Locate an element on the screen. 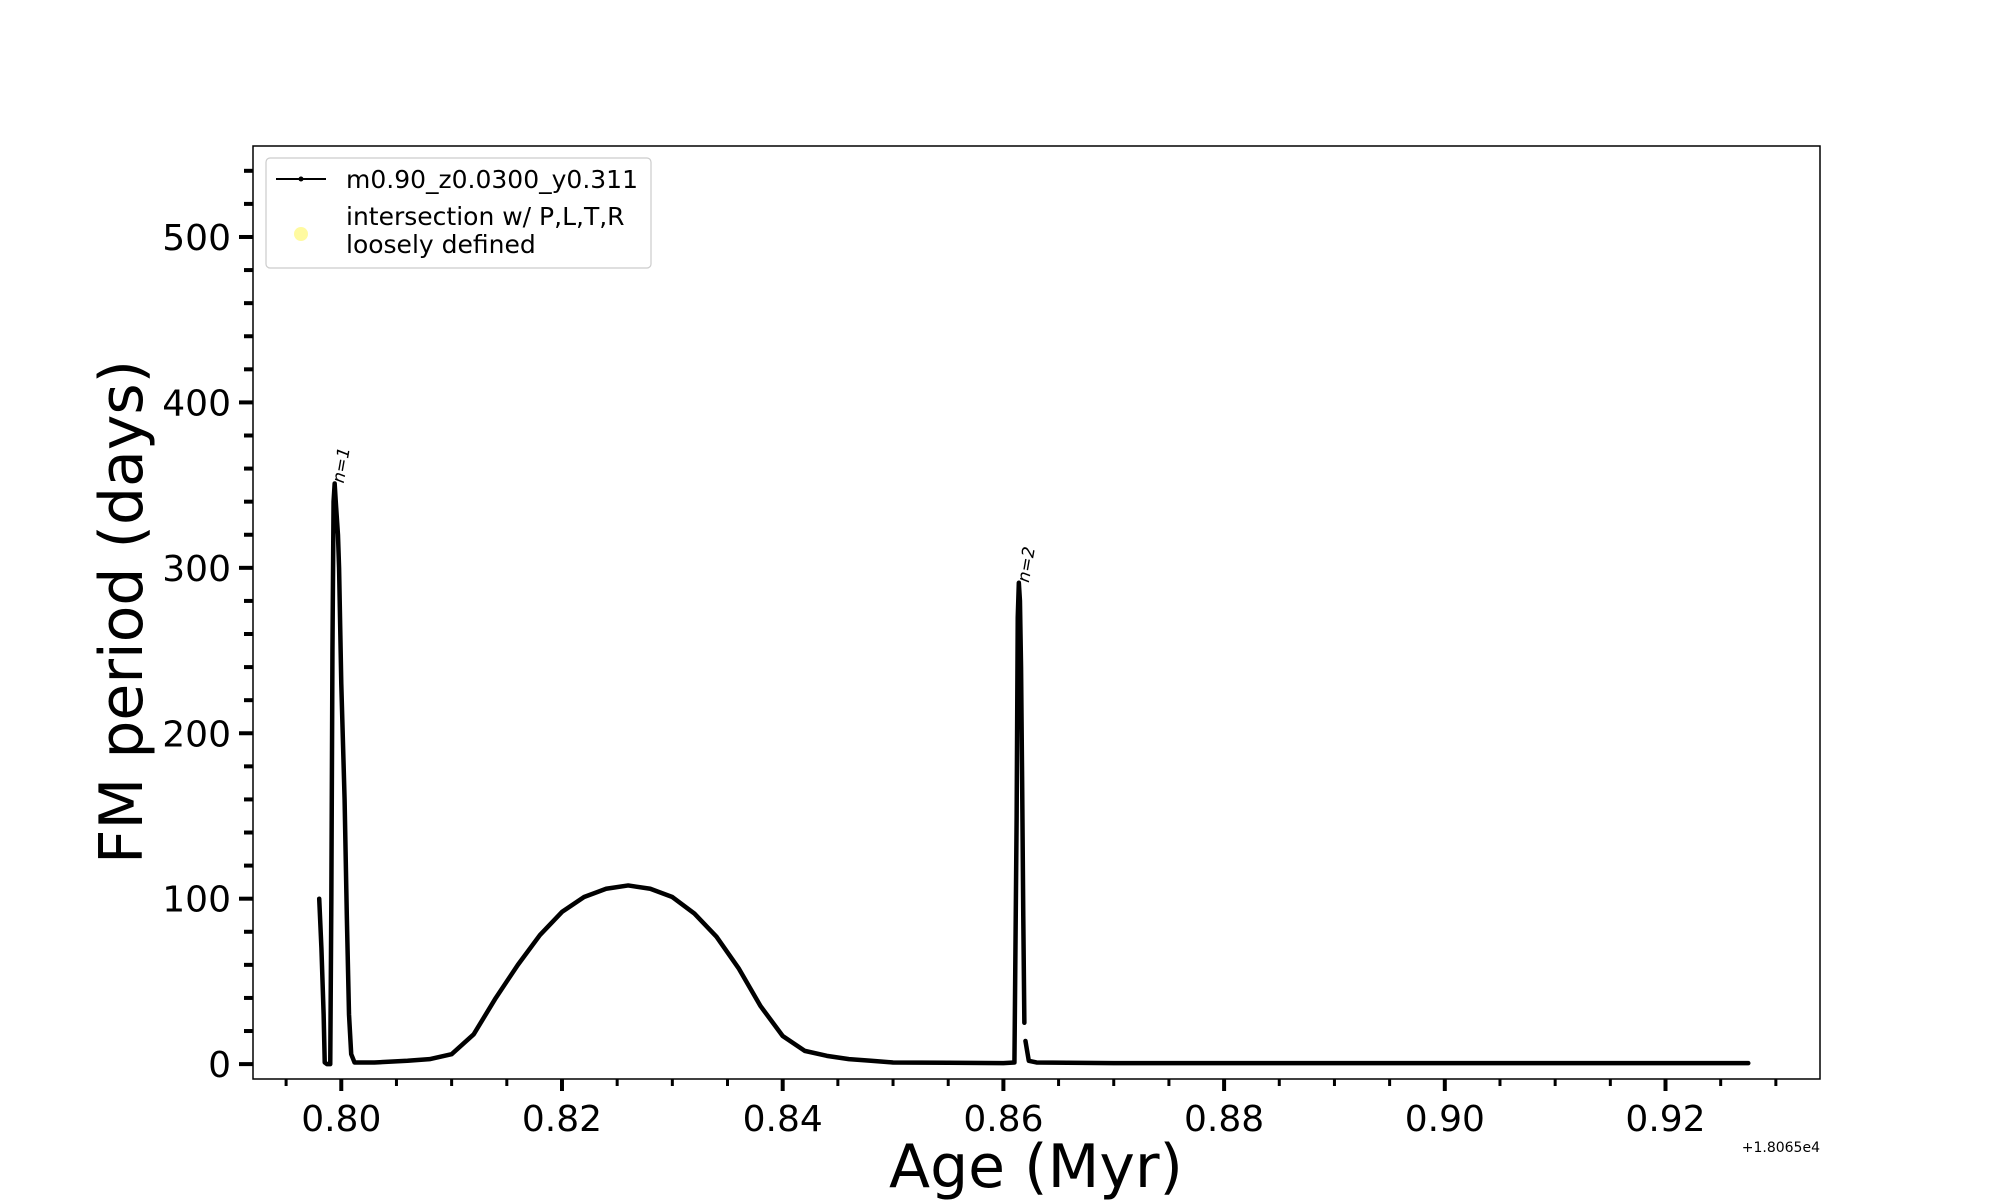  y-tick-label: 300 is located at coordinates (196, 569).